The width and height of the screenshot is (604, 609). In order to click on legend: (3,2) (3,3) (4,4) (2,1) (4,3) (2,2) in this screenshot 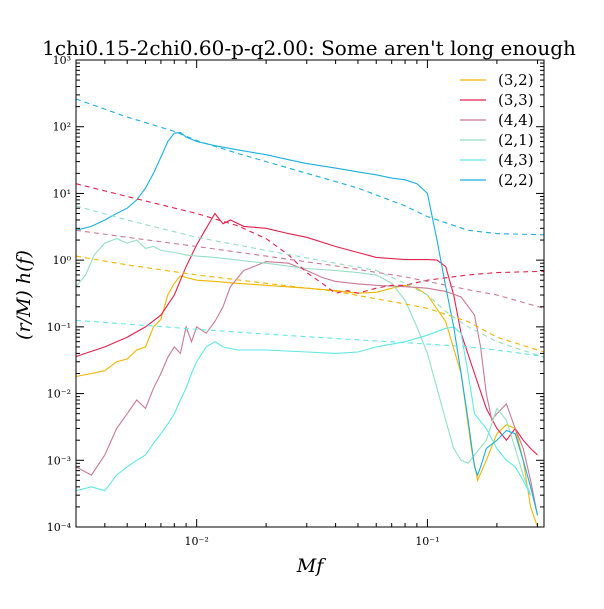, I will do `click(497, 130)`.